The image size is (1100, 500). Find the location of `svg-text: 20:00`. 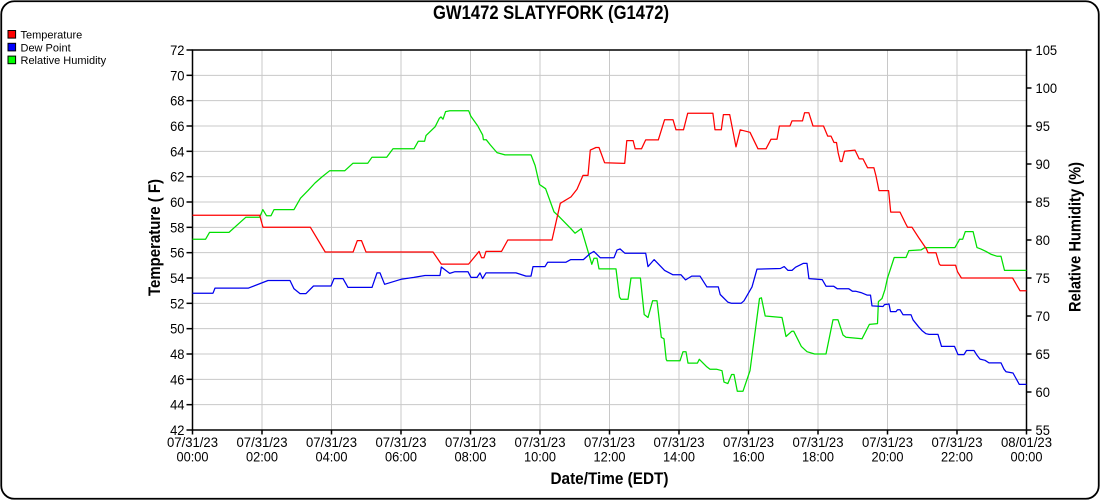

svg-text: 20:00 is located at coordinates (888, 457).